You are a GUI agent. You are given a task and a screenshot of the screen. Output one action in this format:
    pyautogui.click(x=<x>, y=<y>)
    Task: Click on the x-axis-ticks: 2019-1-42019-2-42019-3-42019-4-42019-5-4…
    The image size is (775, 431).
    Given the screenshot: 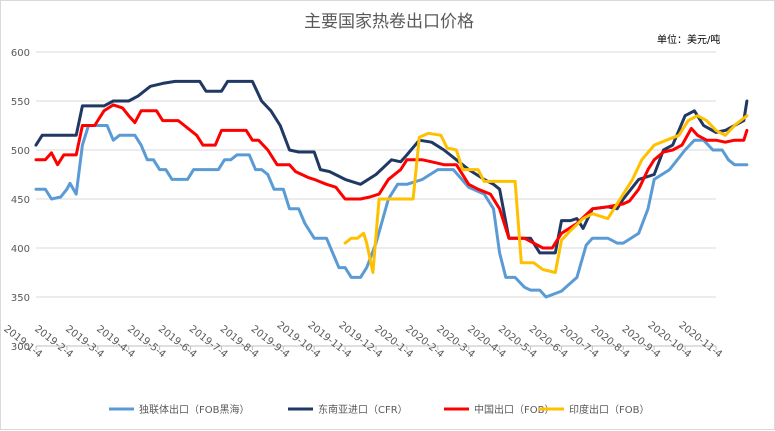 What is the action you would take?
    pyautogui.click(x=362, y=340)
    